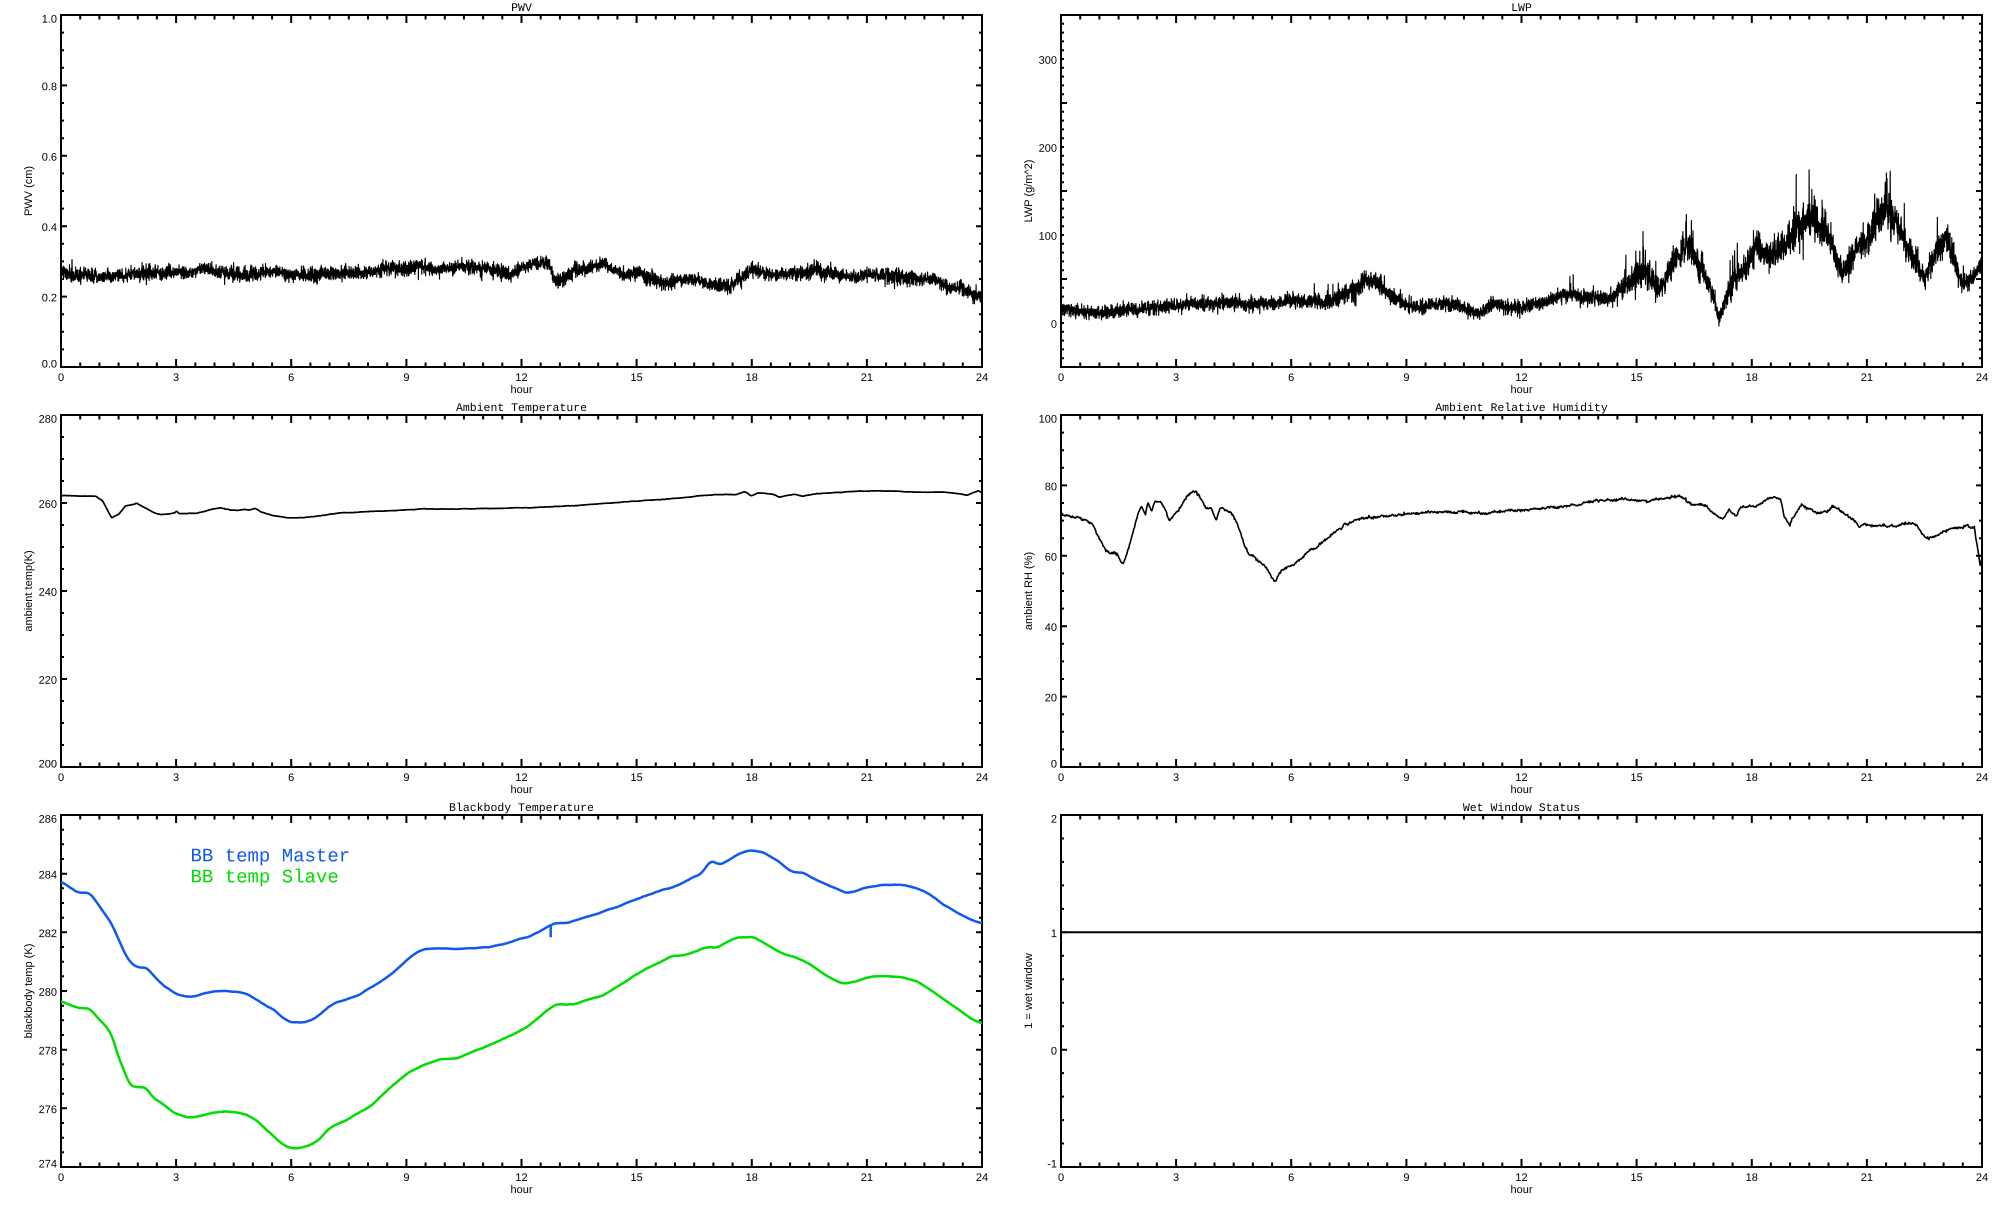 The width and height of the screenshot is (2000, 1205). Describe the element at coordinates (48, 934) in the screenshot. I see `svg-text: 282` at that location.